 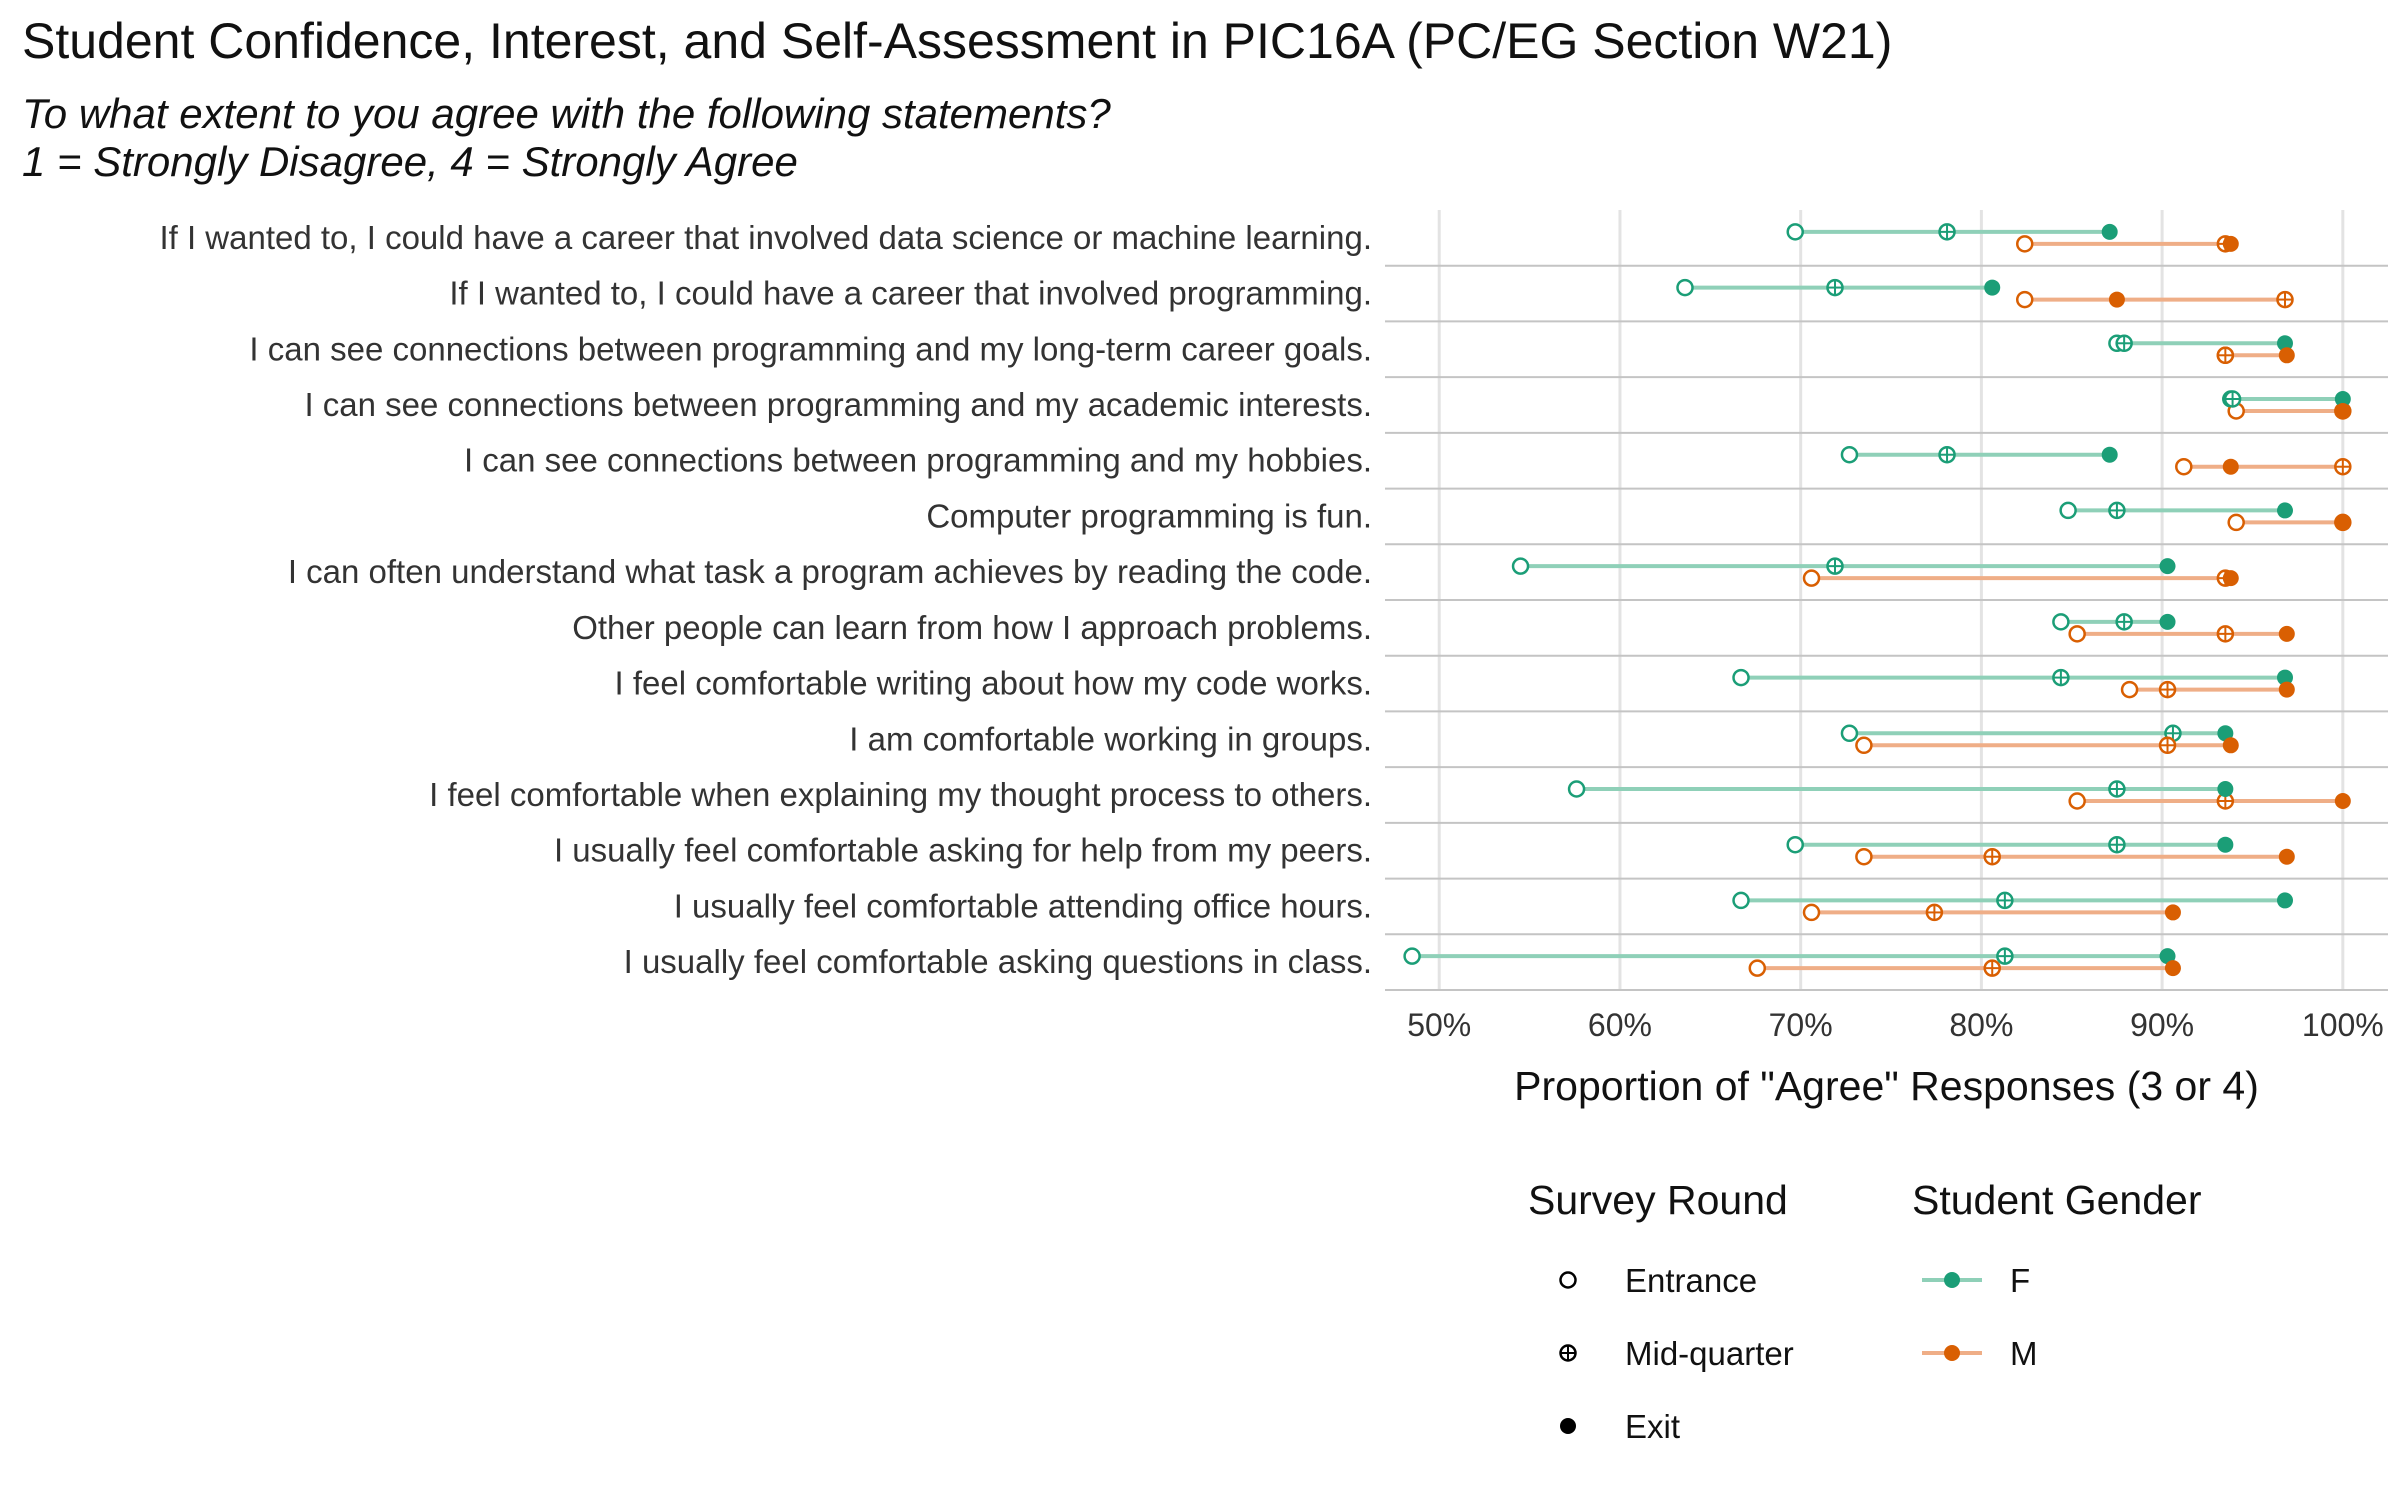 What do you see at coordinates (1658, 1200) in the screenshot?
I see `legend-title-survey-round: Survey Round` at bounding box center [1658, 1200].